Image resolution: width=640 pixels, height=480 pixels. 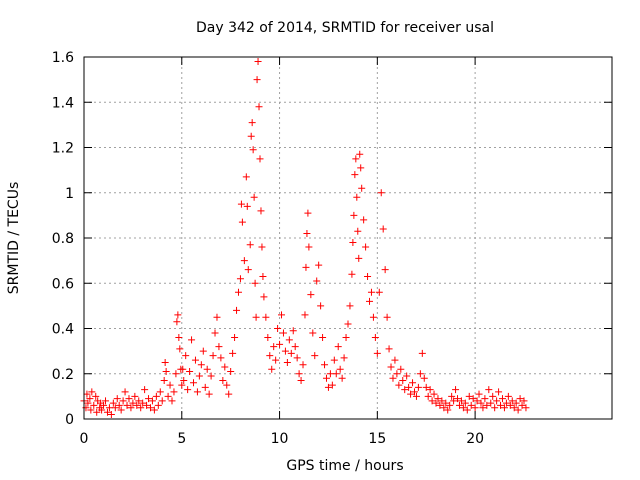 What do you see at coordinates (63, 375) in the screenshot?
I see `y-tick-label: 0.2` at bounding box center [63, 375].